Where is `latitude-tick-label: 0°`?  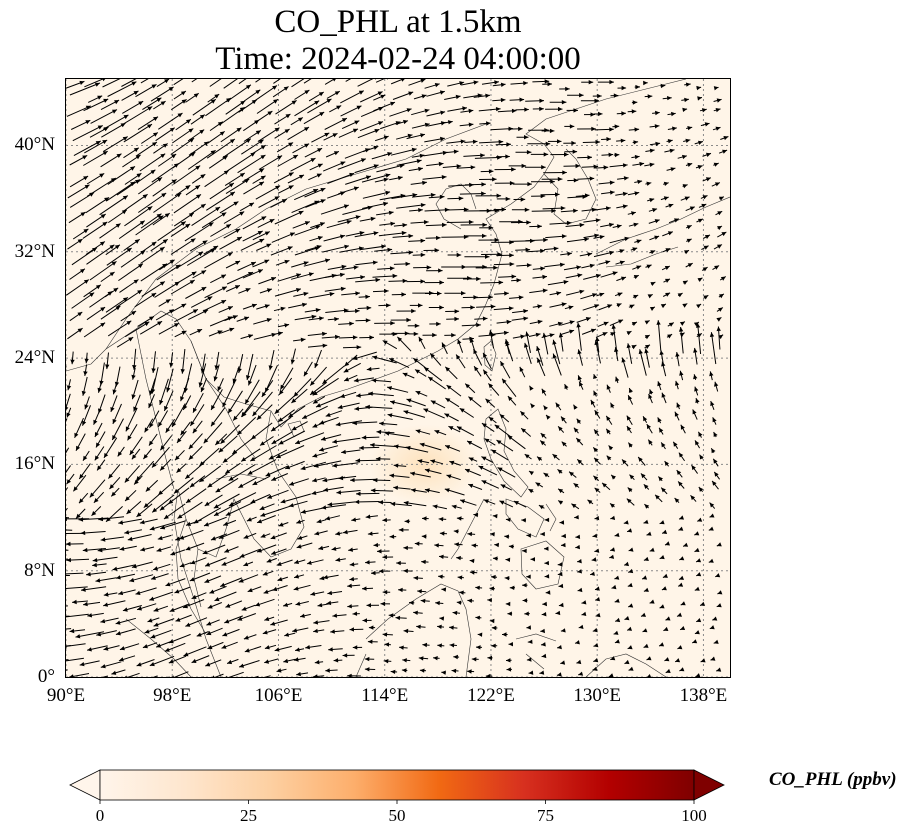
latitude-tick-label: 0° is located at coordinates (46, 676).